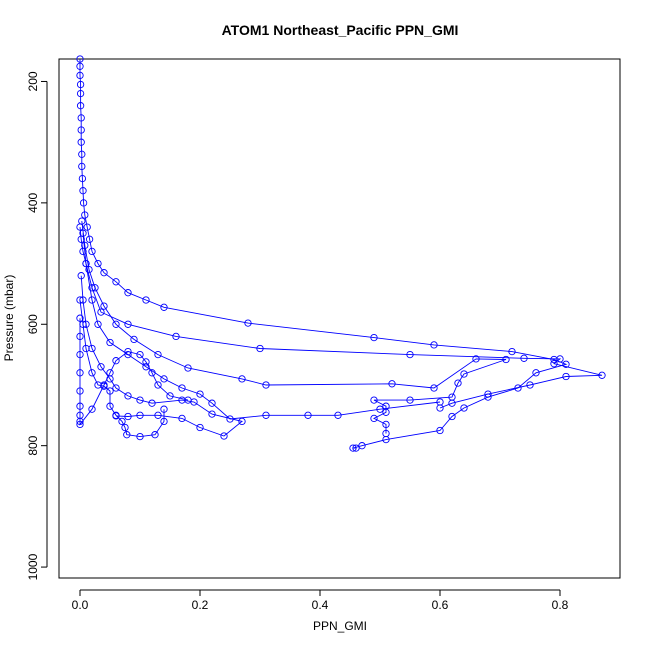 The width and height of the screenshot is (650, 650). What do you see at coordinates (340, 30) in the screenshot?
I see `chart-title: ATOM1 Northeast_Pacific PPN_GMI` at bounding box center [340, 30].